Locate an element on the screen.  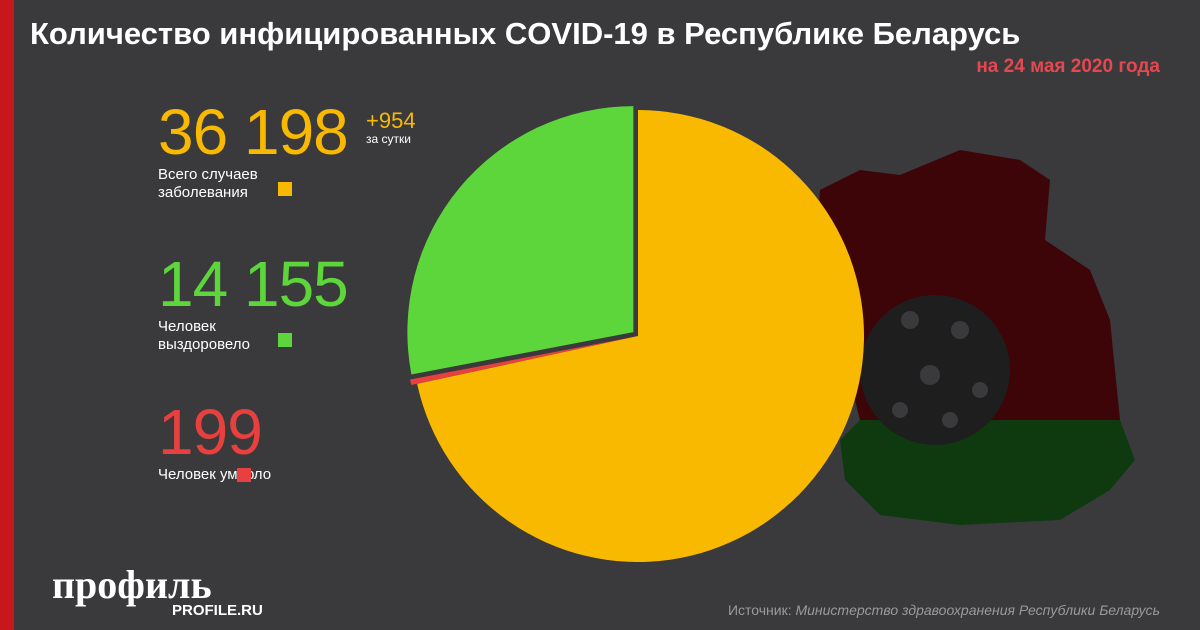
stat-value: 36 198 is located at coordinates (253, 132).